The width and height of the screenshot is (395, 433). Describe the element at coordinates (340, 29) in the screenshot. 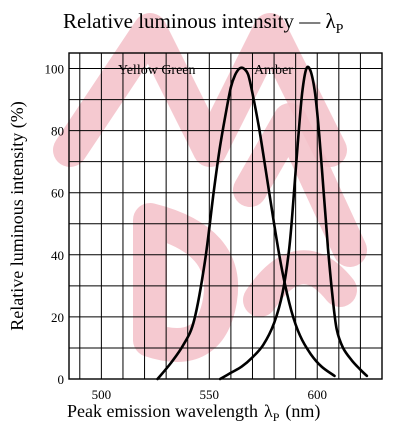

I see `chart-title-subscript: P` at that location.